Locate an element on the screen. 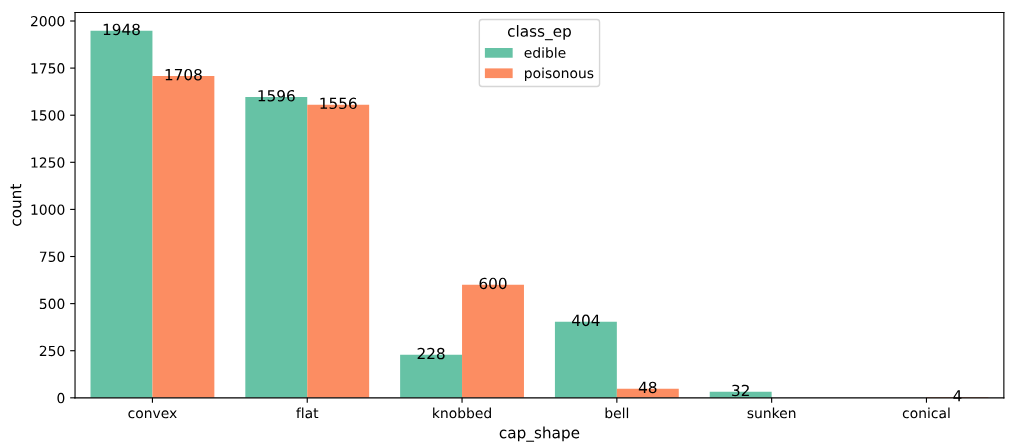 The height and width of the screenshot is (447, 1014). data-label: 32 is located at coordinates (740, 390).